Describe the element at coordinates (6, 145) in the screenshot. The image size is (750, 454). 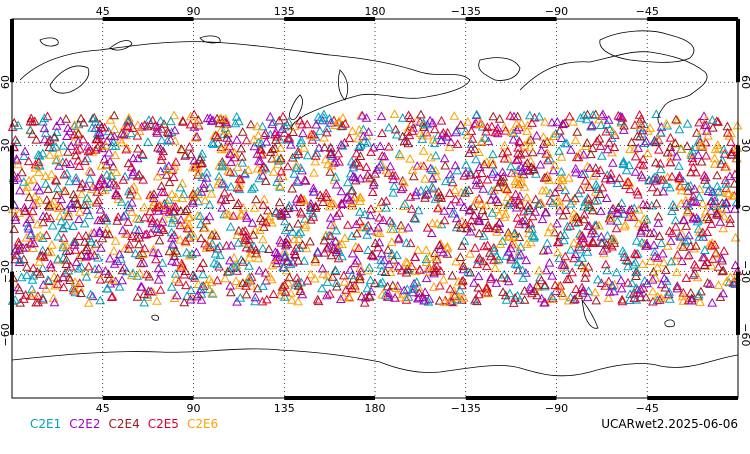
I see `lat-label-left: 30` at that location.